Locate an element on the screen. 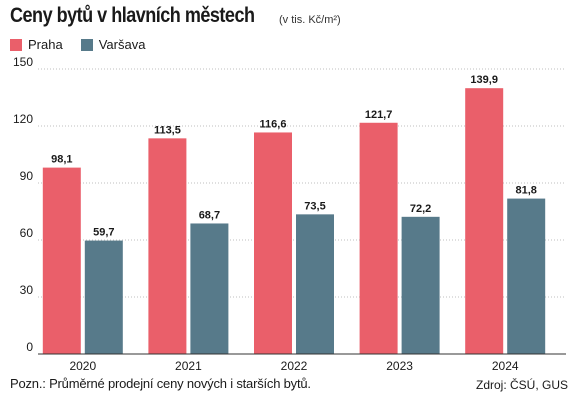 This screenshot has width=576, height=401. chart-title-row: Ceny bytů v hlavních městech is located at coordinates (152, 16).